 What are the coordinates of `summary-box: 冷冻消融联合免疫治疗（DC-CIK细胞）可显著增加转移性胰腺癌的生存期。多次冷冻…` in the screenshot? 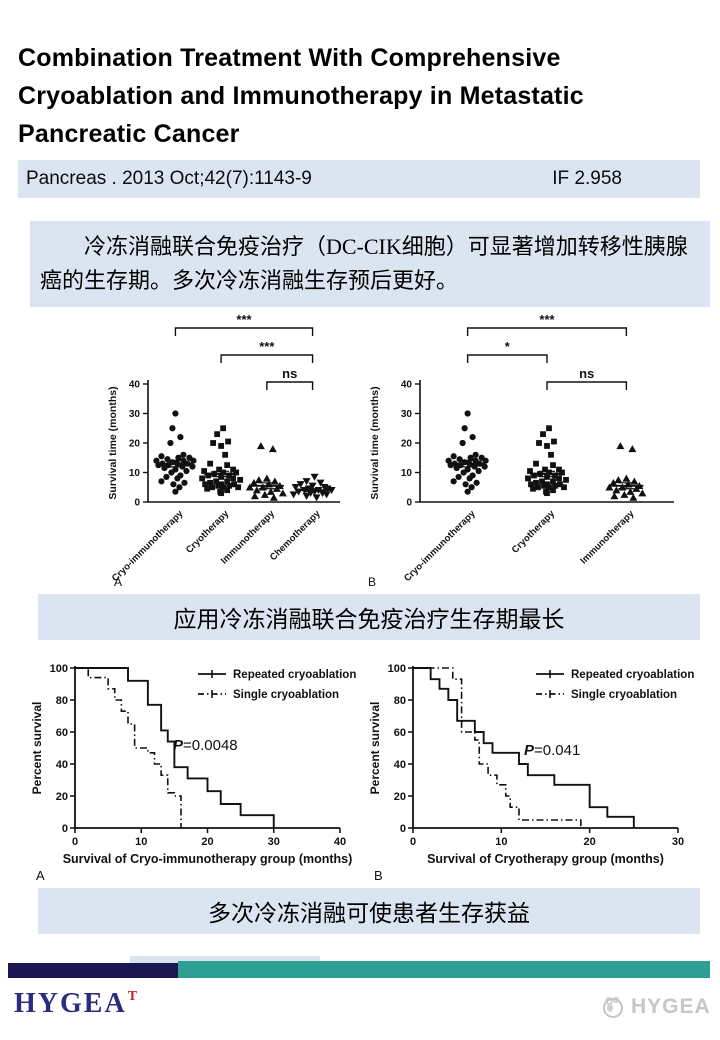 It's located at (370, 264).